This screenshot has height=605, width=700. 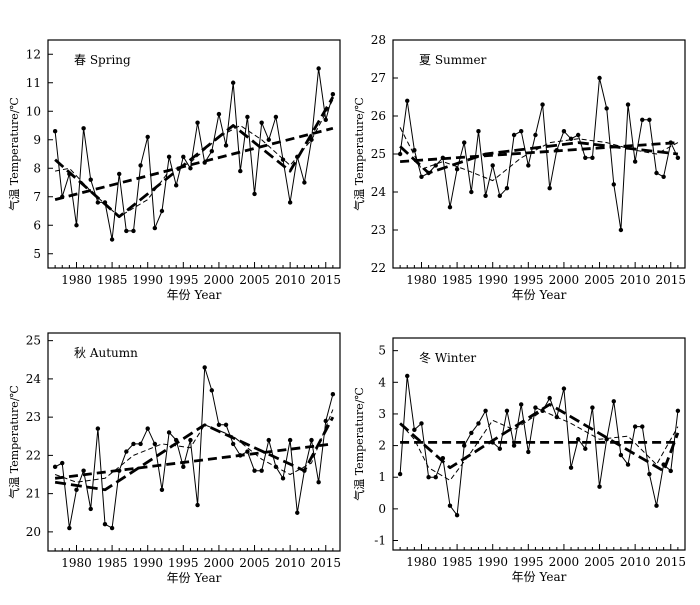 What do you see at coordinates (33, 54) in the screenshot?
I see `spring-y-tick-label: 12` at bounding box center [33, 54].